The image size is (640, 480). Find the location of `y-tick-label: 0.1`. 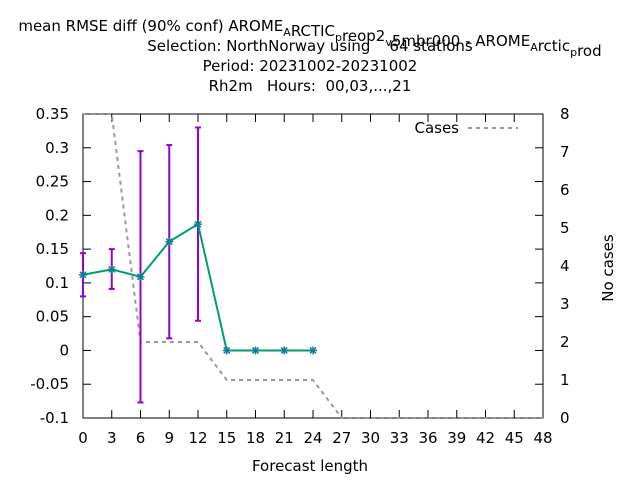

y-tick-label: 0.1 is located at coordinates (57, 283).